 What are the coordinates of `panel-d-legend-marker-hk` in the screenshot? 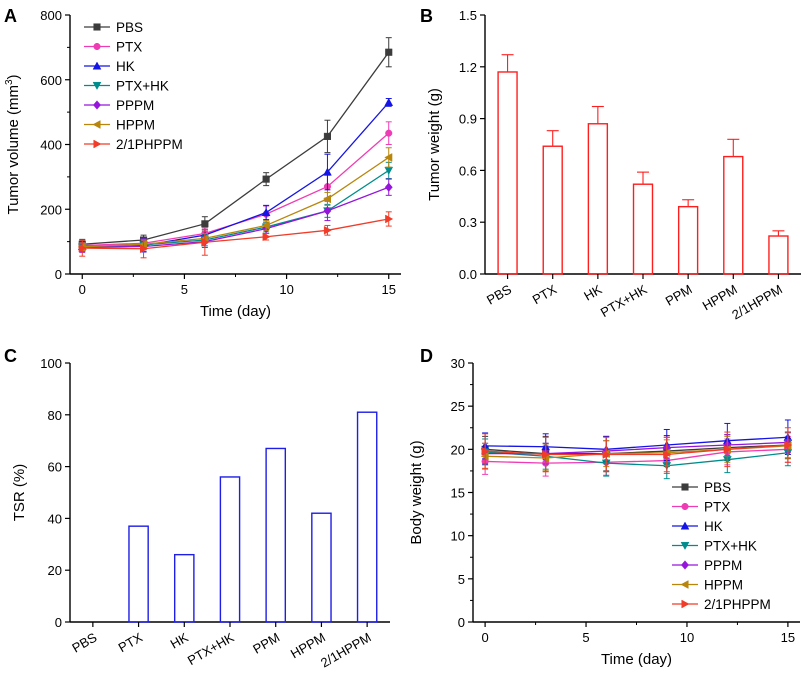 It's located at (685, 525).